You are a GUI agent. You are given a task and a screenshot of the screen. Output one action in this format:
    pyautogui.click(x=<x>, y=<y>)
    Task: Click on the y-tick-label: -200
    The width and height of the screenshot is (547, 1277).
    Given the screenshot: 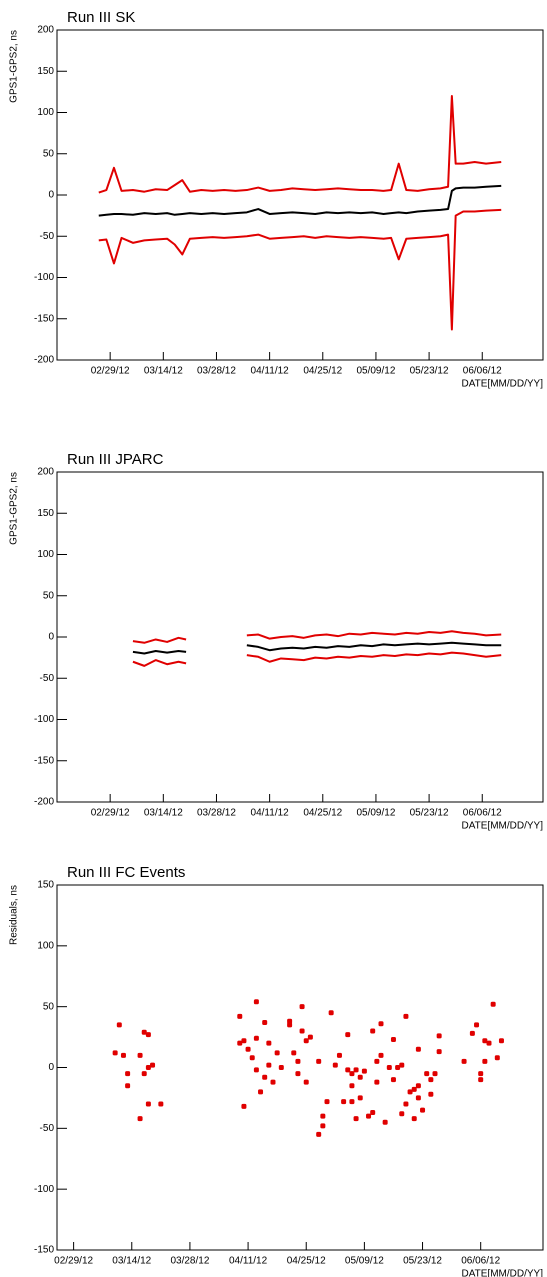 What is the action you would take?
    pyautogui.click(x=44, y=802)
    